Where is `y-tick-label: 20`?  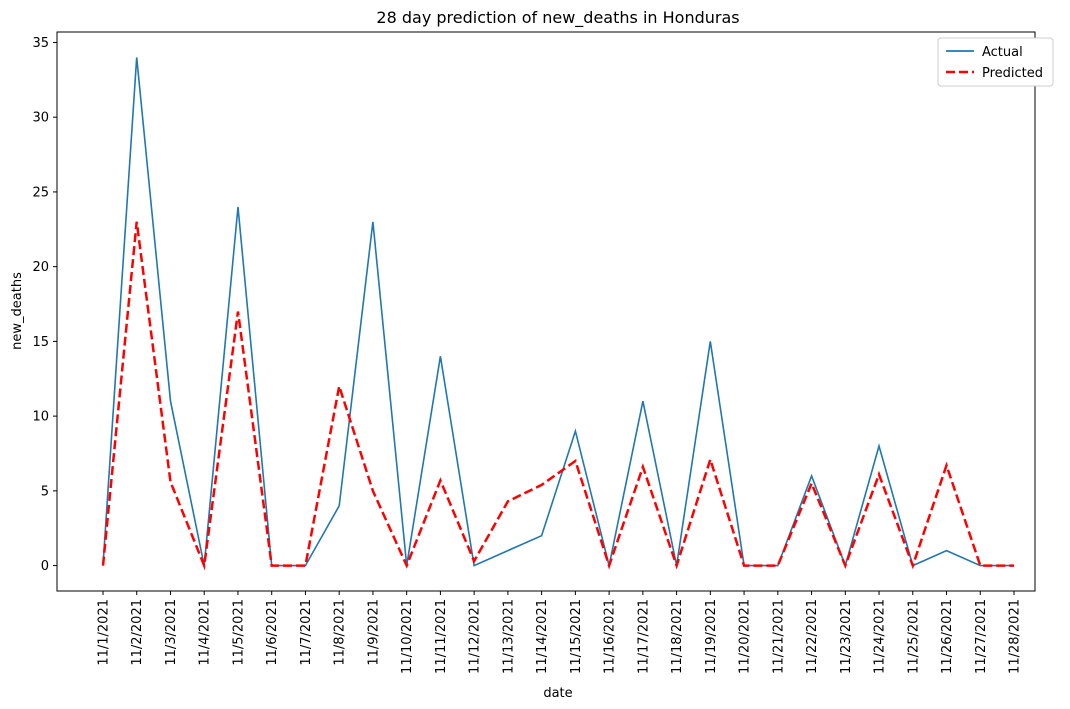 y-tick-label: 20 is located at coordinates (40, 267).